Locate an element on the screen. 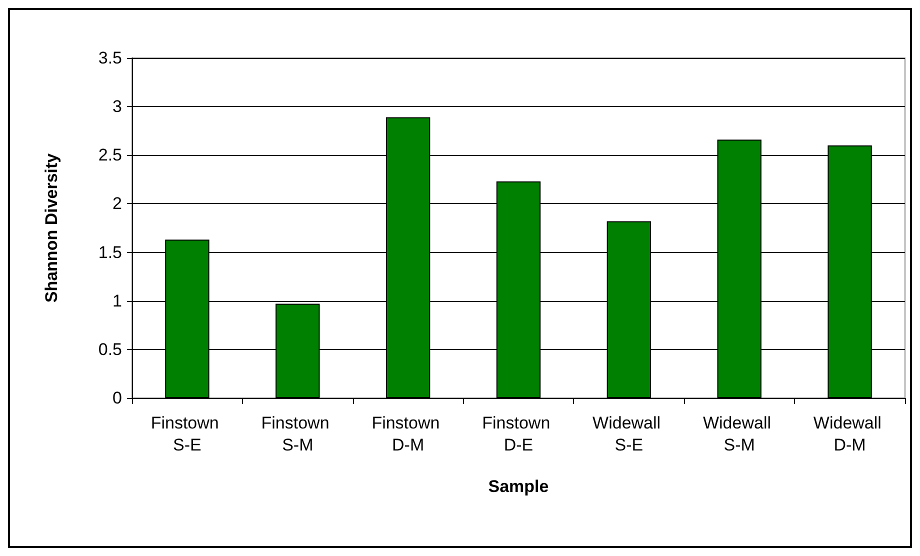 The width and height of the screenshot is (920, 556). y-tick-label: 2 is located at coordinates (117, 204).